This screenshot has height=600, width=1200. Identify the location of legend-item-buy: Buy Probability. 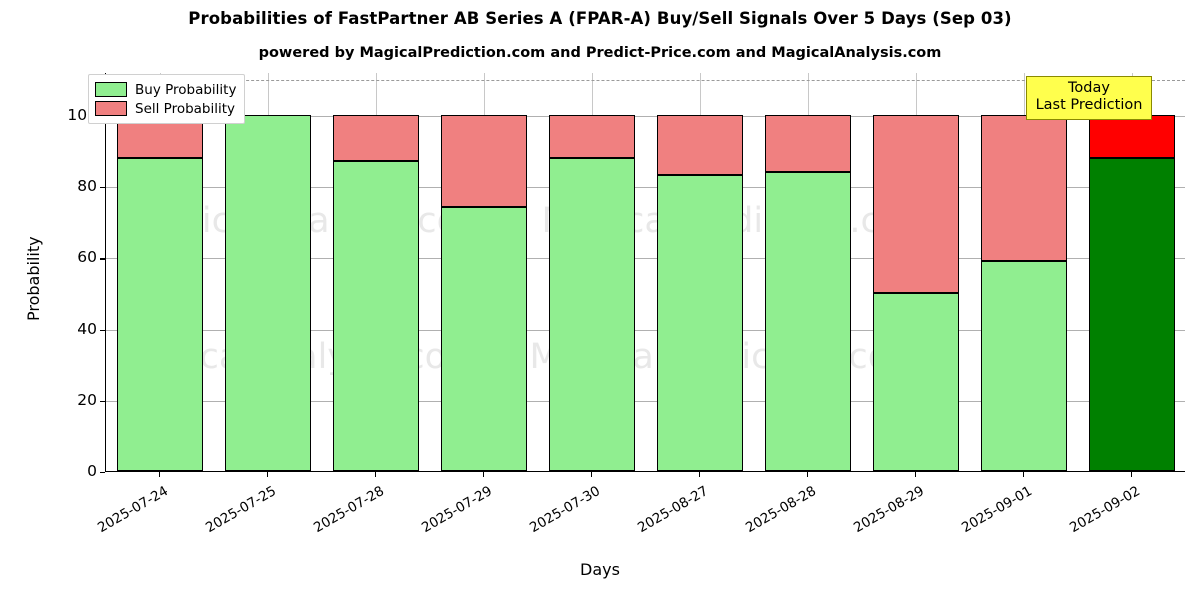
(165, 89).